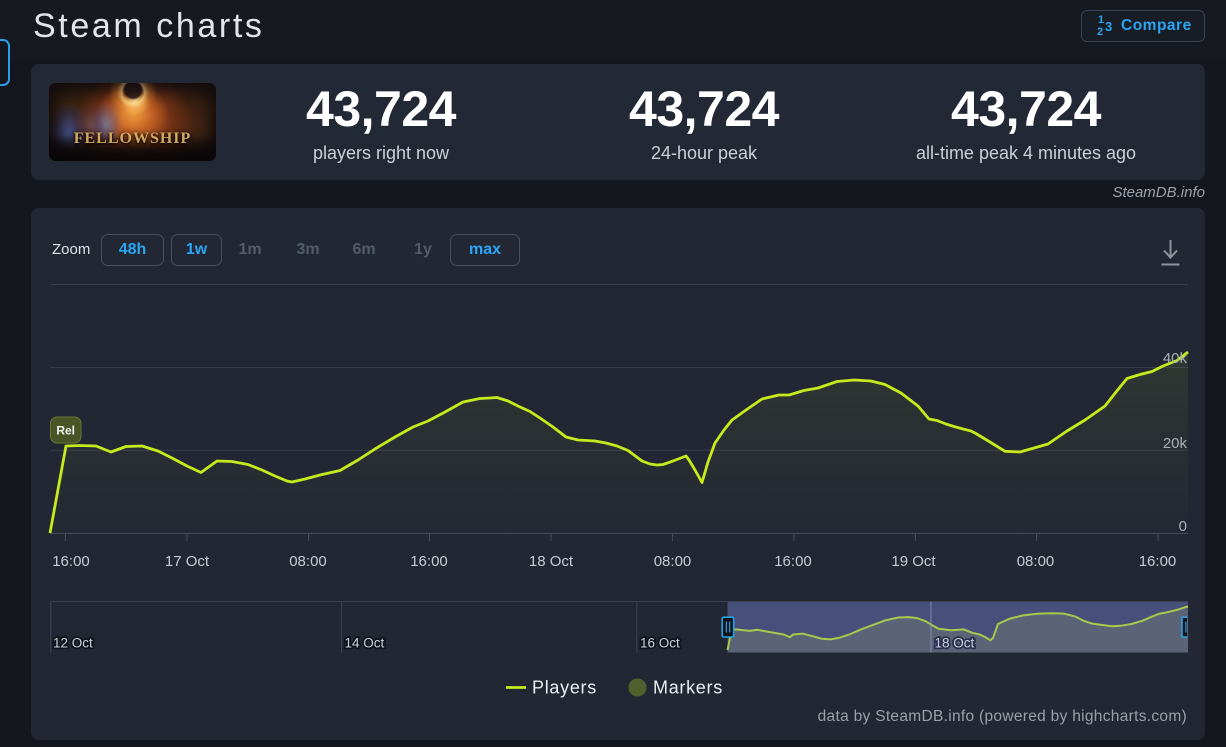 The height and width of the screenshot is (747, 1226). What do you see at coordinates (187, 561) in the screenshot?
I see `svg-text: 17 Oct` at bounding box center [187, 561].